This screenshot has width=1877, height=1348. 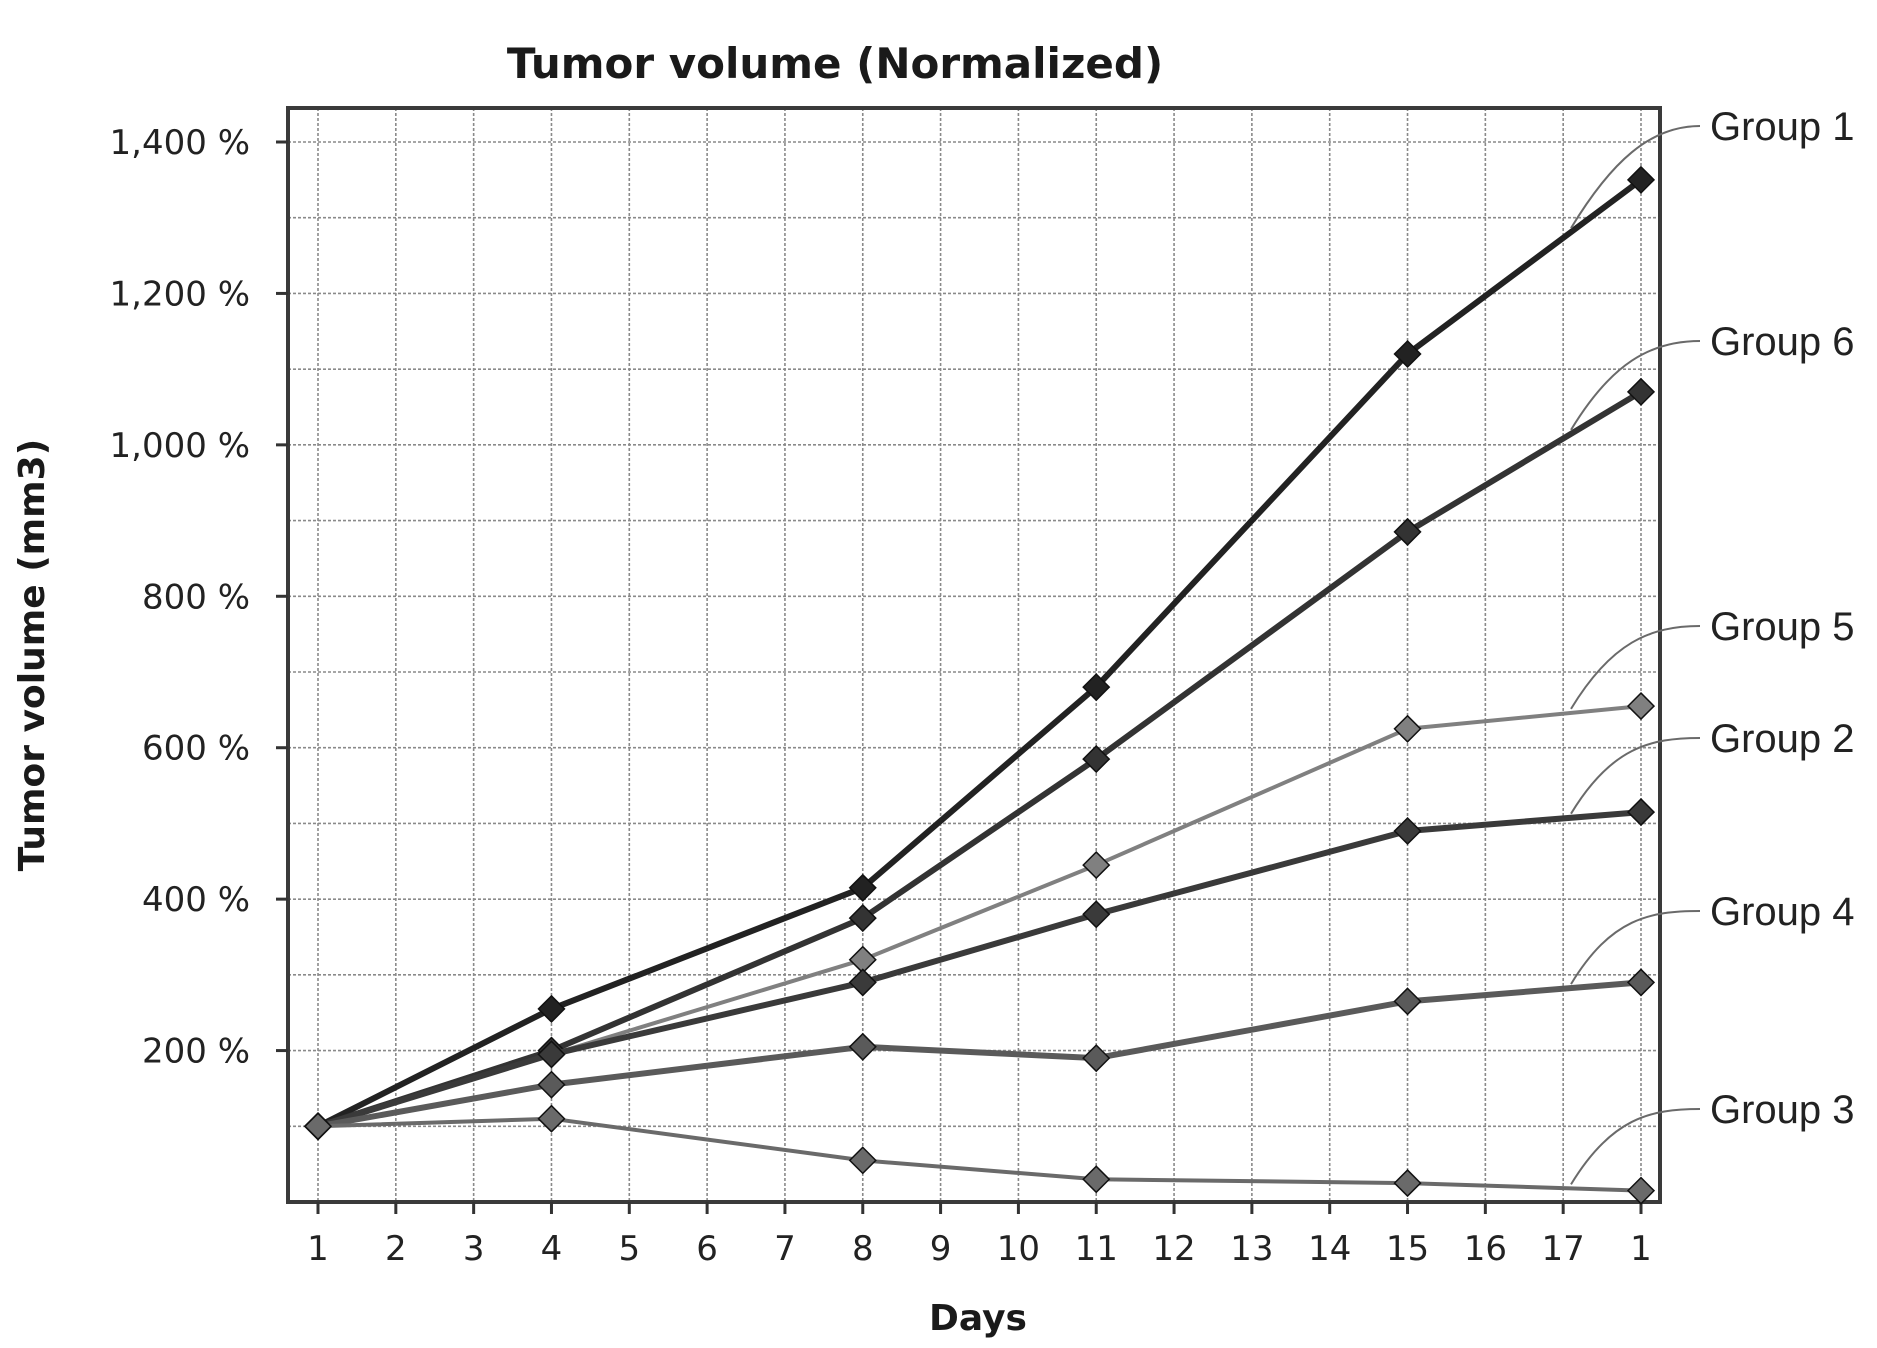 What do you see at coordinates (196, 749) in the screenshot?
I see `y-tick-label: 600 %` at bounding box center [196, 749].